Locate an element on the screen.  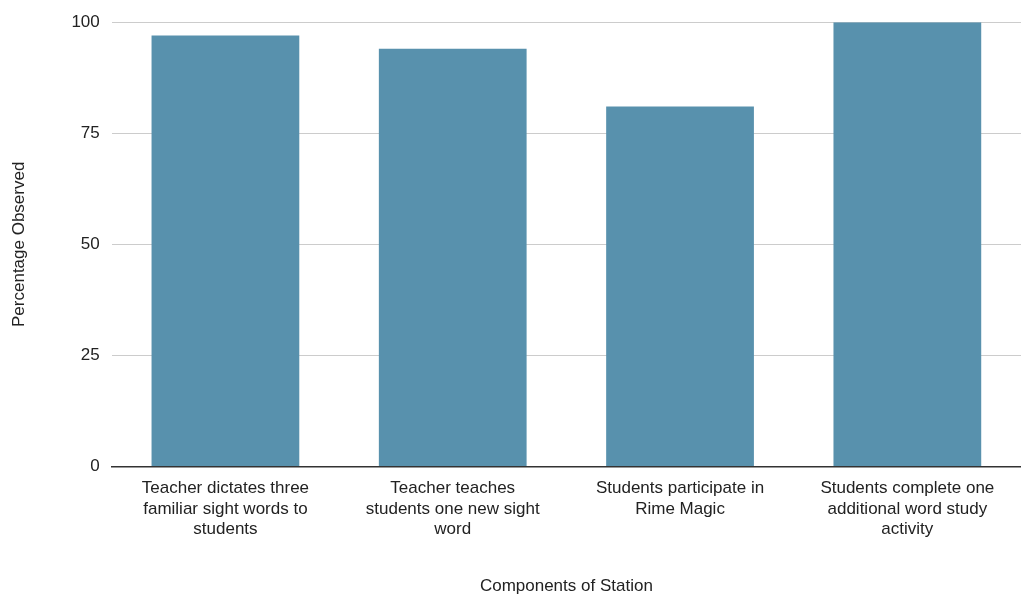
y-tick-label: 0 is located at coordinates (95, 466).